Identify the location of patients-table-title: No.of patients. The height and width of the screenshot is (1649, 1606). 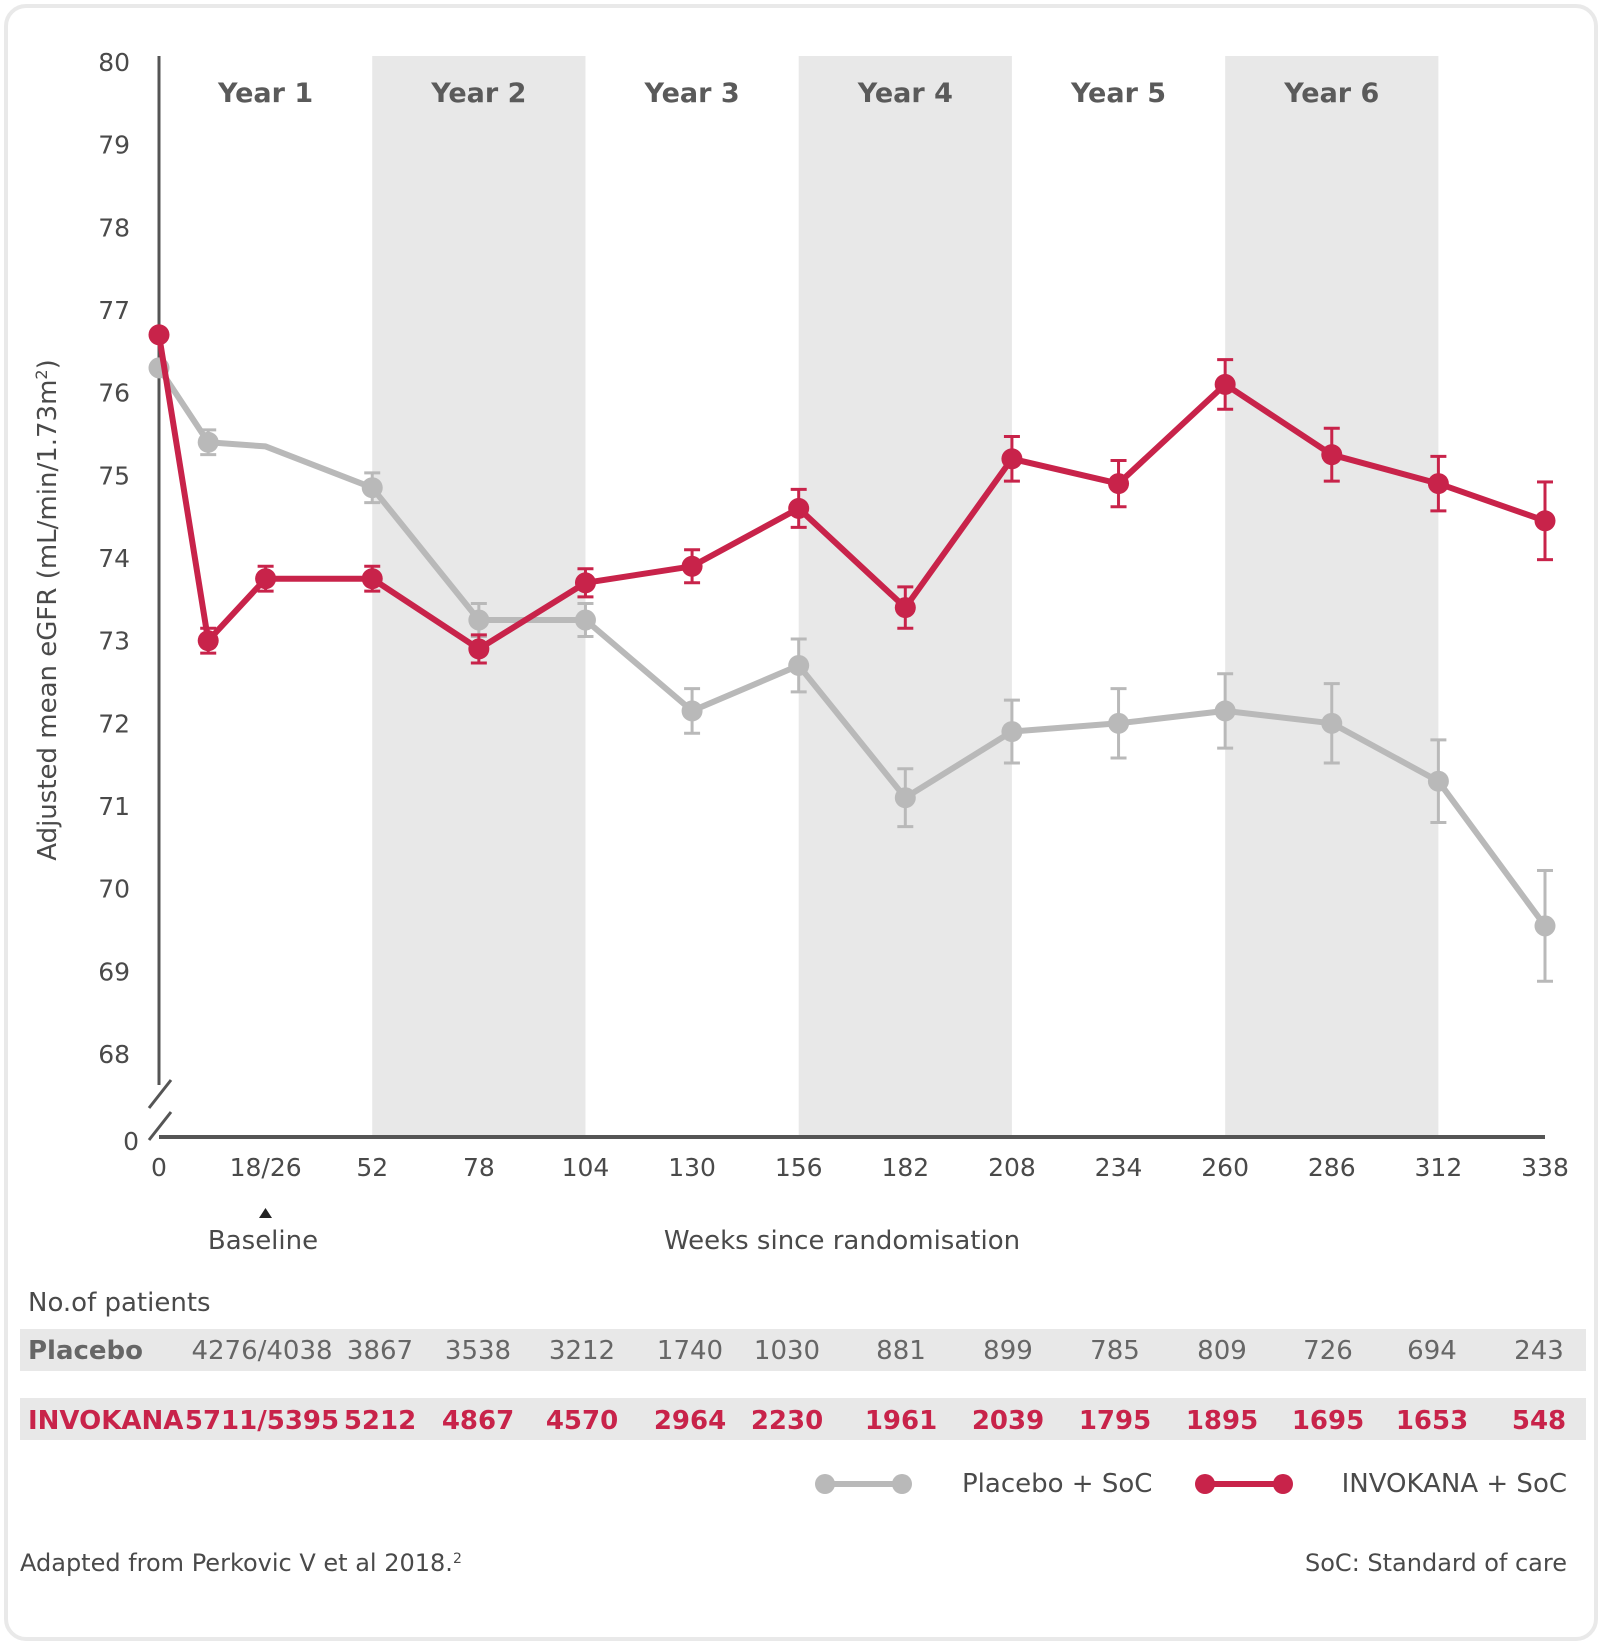
(119, 1303).